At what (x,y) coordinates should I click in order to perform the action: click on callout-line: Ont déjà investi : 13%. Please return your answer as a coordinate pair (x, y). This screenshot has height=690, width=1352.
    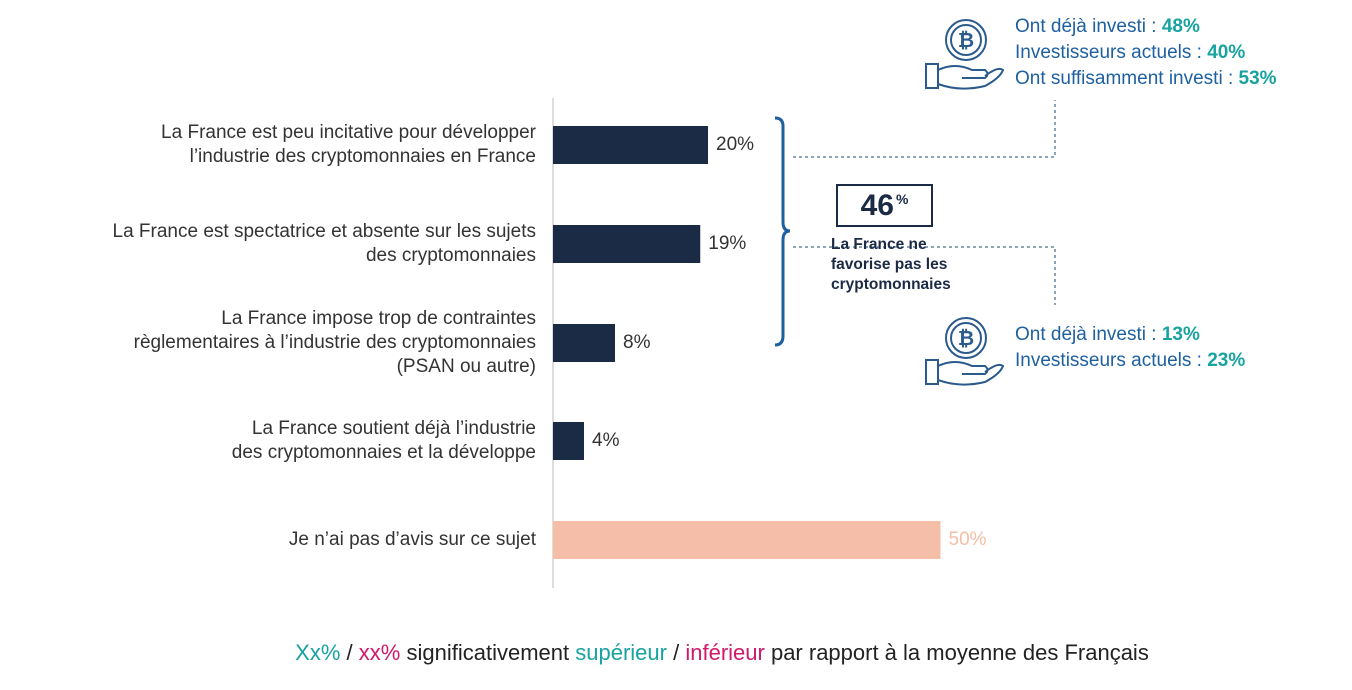
    Looking at the image, I should click on (1130, 335).